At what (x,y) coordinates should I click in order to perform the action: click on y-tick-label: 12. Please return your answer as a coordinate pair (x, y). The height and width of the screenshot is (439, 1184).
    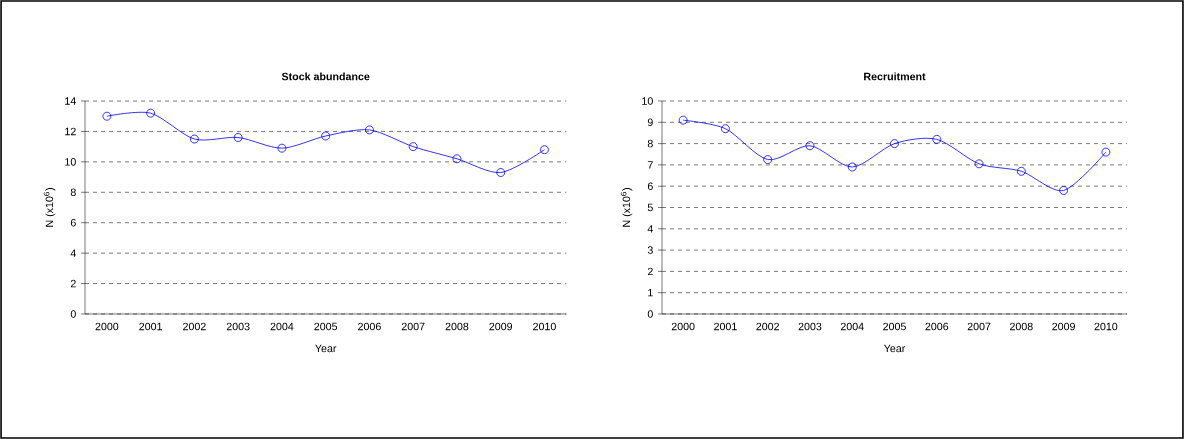
    Looking at the image, I should click on (70, 131).